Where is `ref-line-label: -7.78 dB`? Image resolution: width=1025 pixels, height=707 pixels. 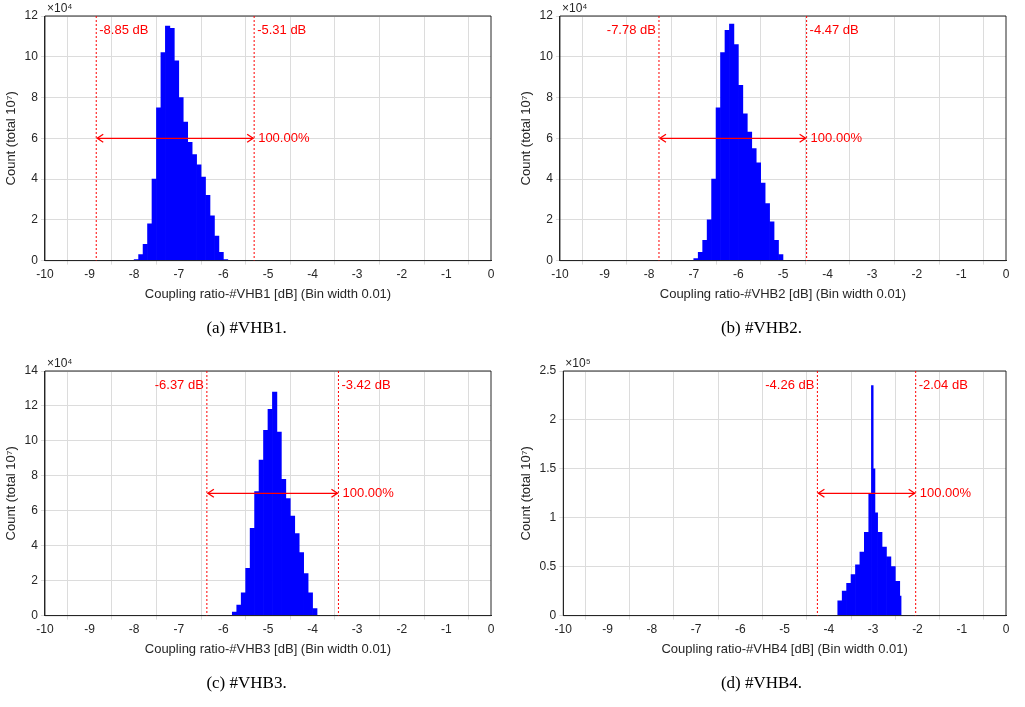
ref-line-label: -7.78 dB is located at coordinates (631, 30).